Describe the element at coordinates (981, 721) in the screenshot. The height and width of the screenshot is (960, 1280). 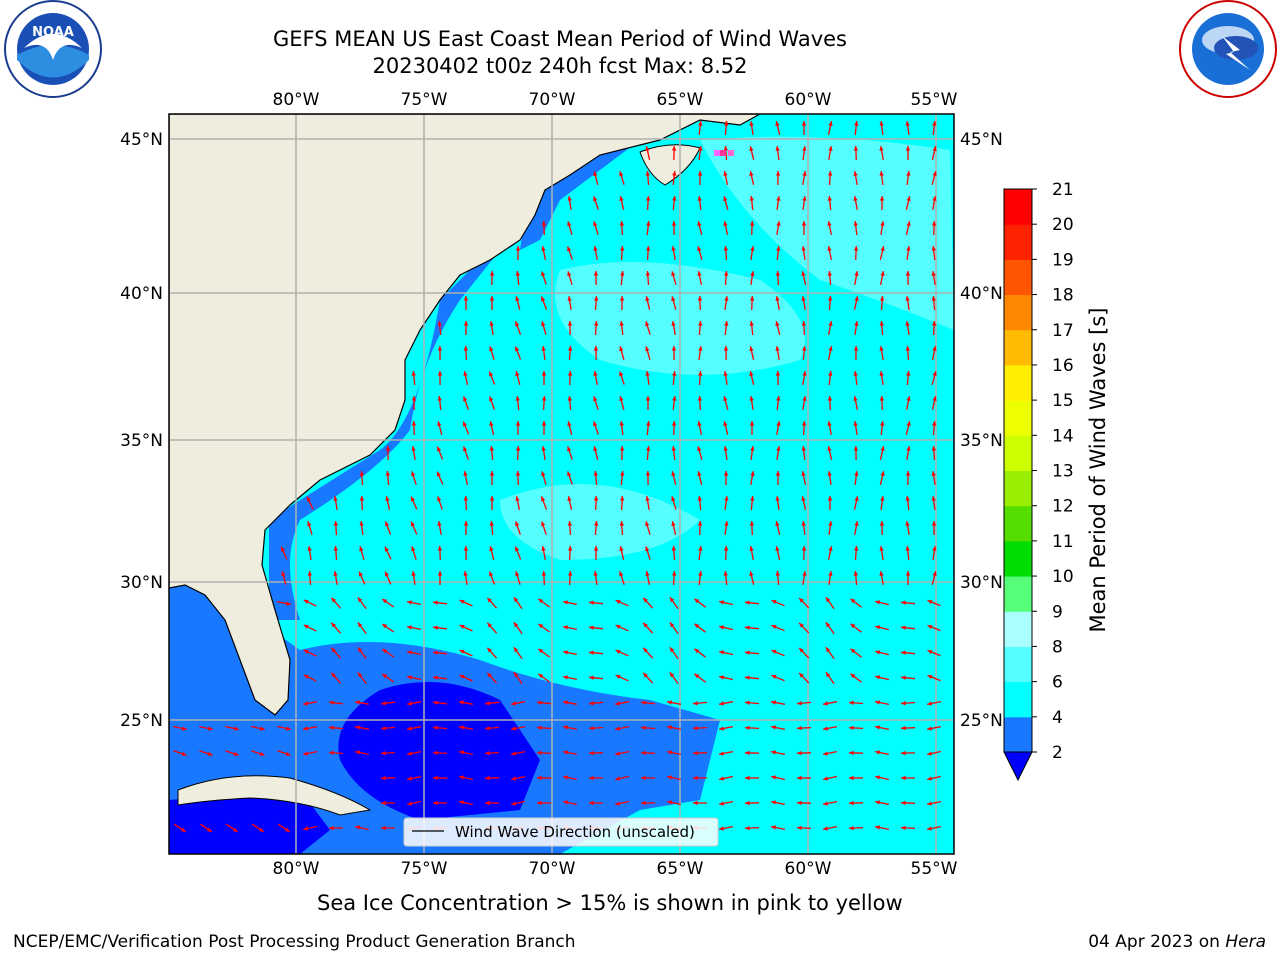
I see `lat-label-right: 25°N` at that location.